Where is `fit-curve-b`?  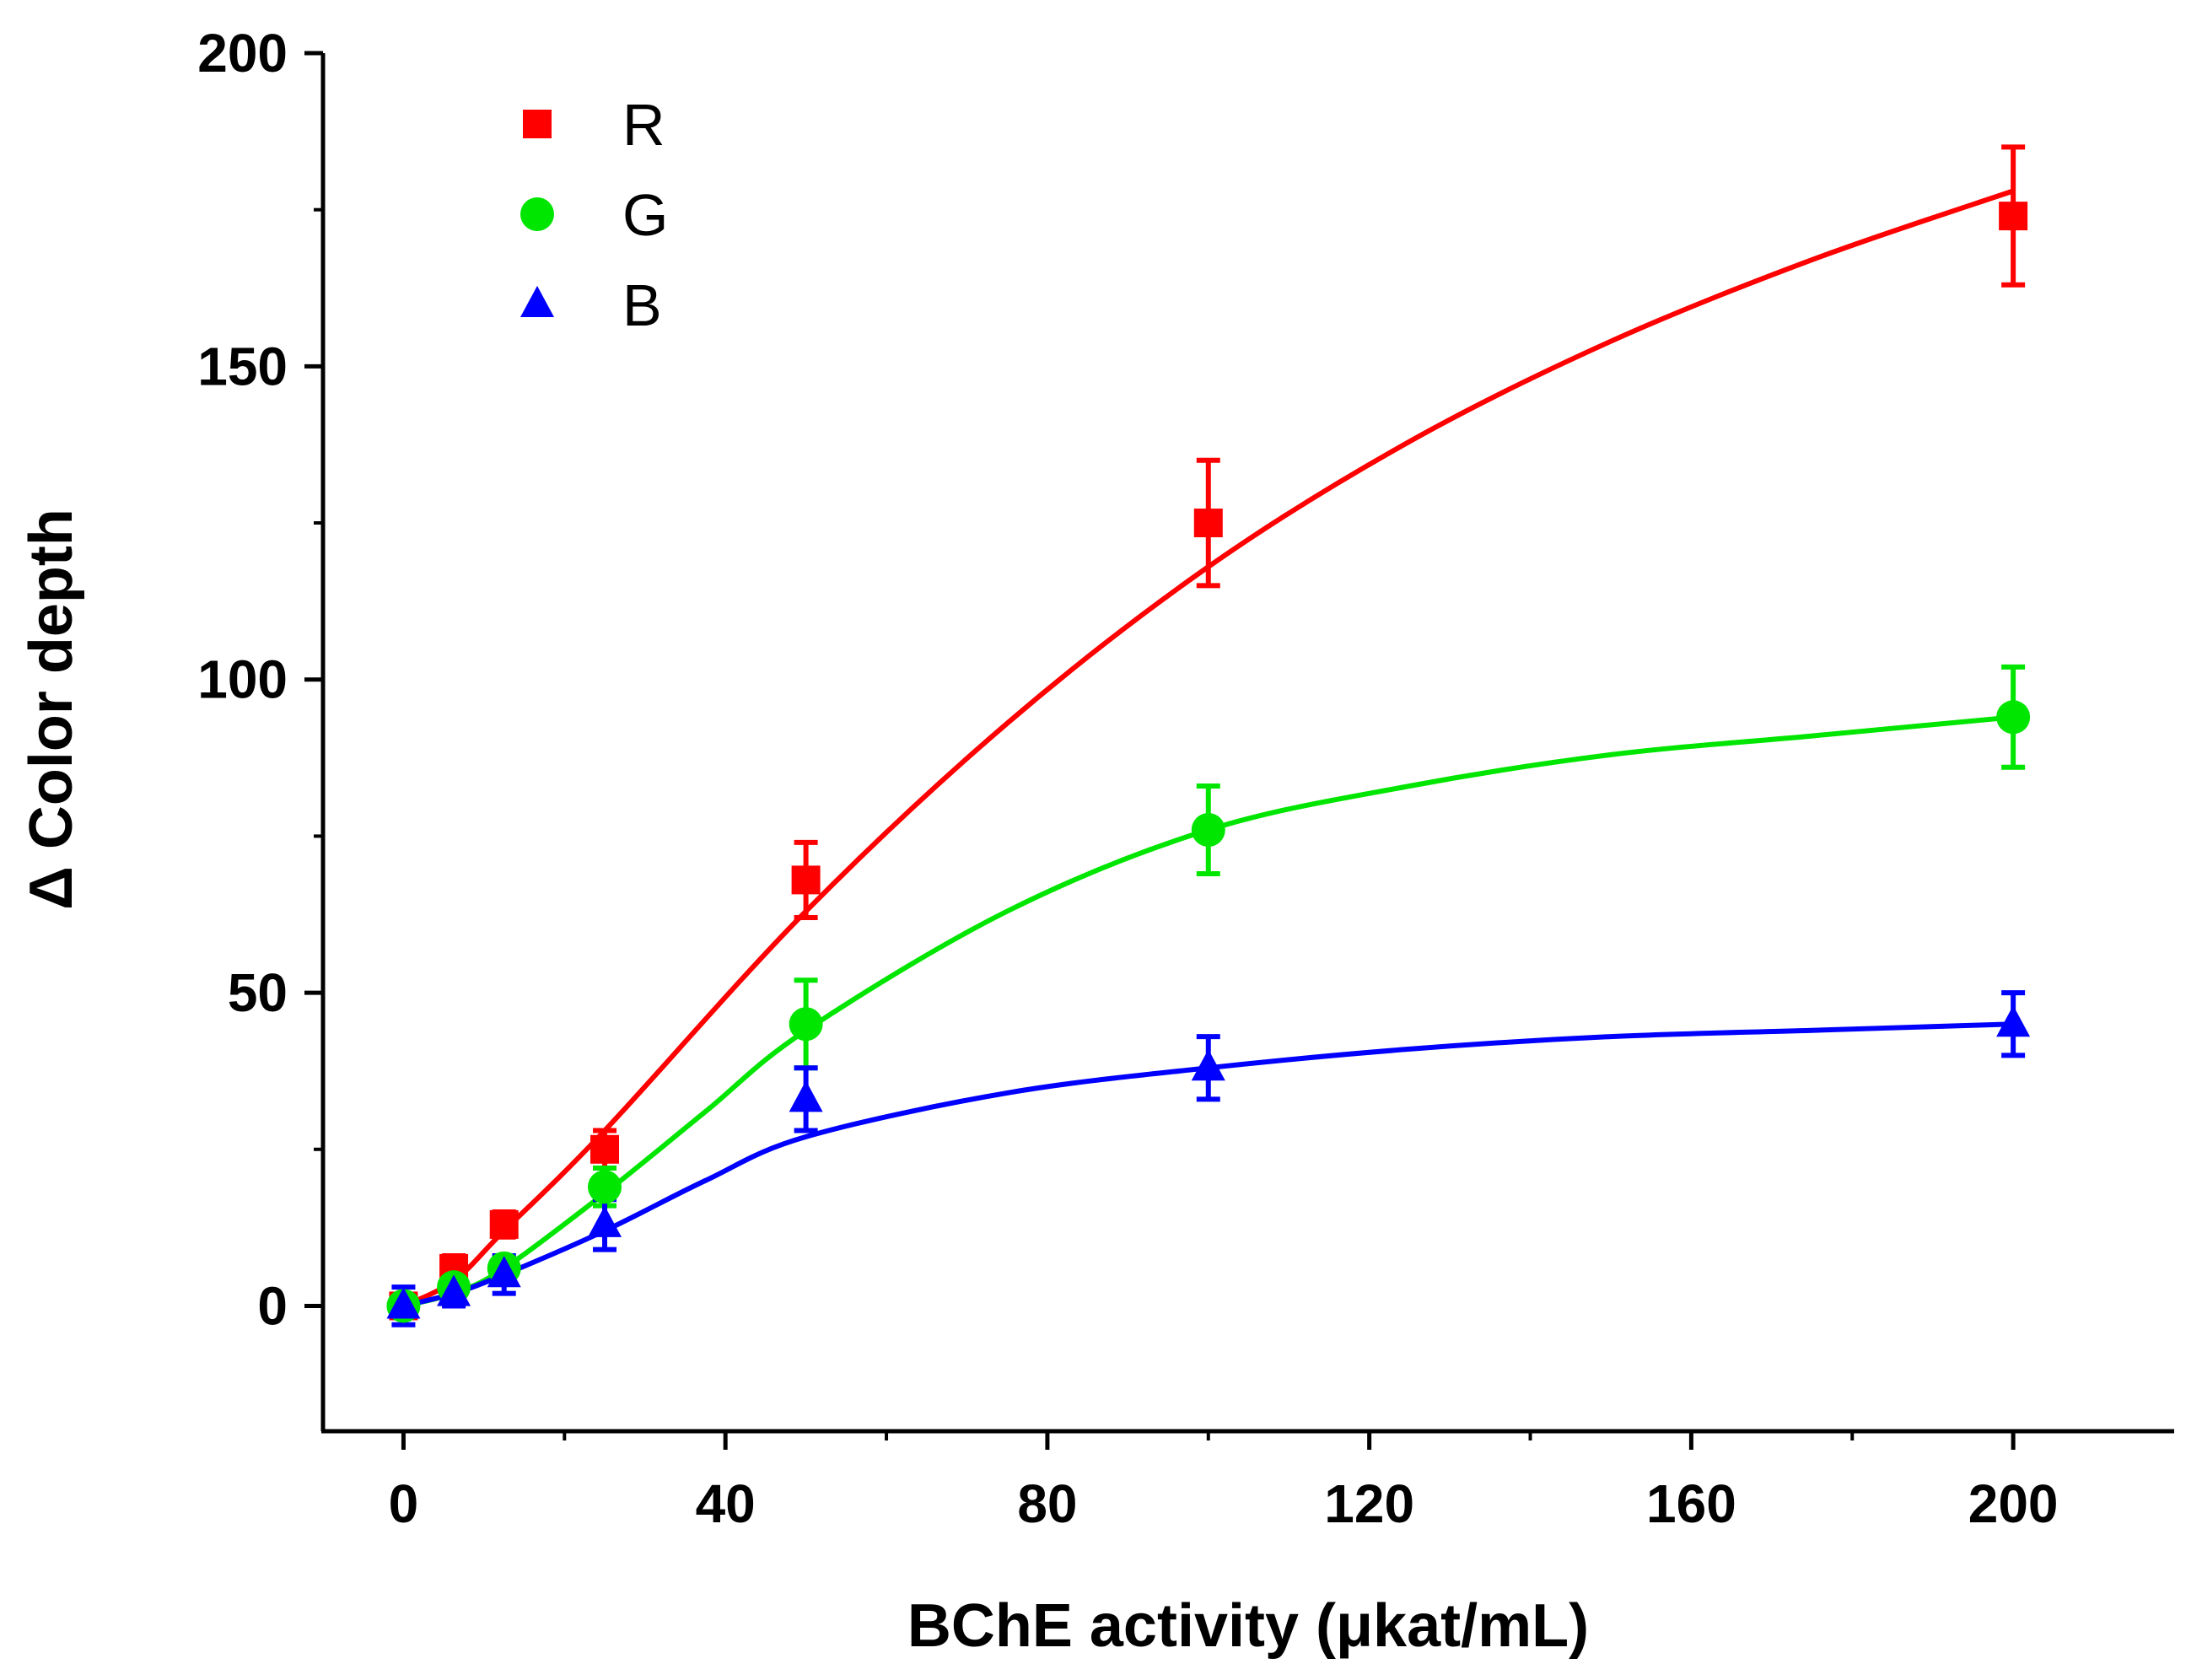
fit-curve-b is located at coordinates (1208, 1165).